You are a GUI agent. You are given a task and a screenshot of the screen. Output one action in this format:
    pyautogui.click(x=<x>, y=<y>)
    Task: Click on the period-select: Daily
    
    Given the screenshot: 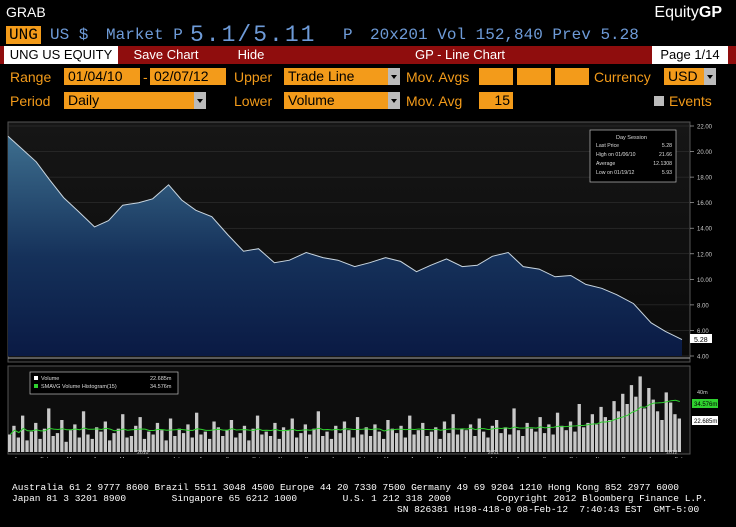 What is the action you would take?
    pyautogui.click(x=129, y=100)
    